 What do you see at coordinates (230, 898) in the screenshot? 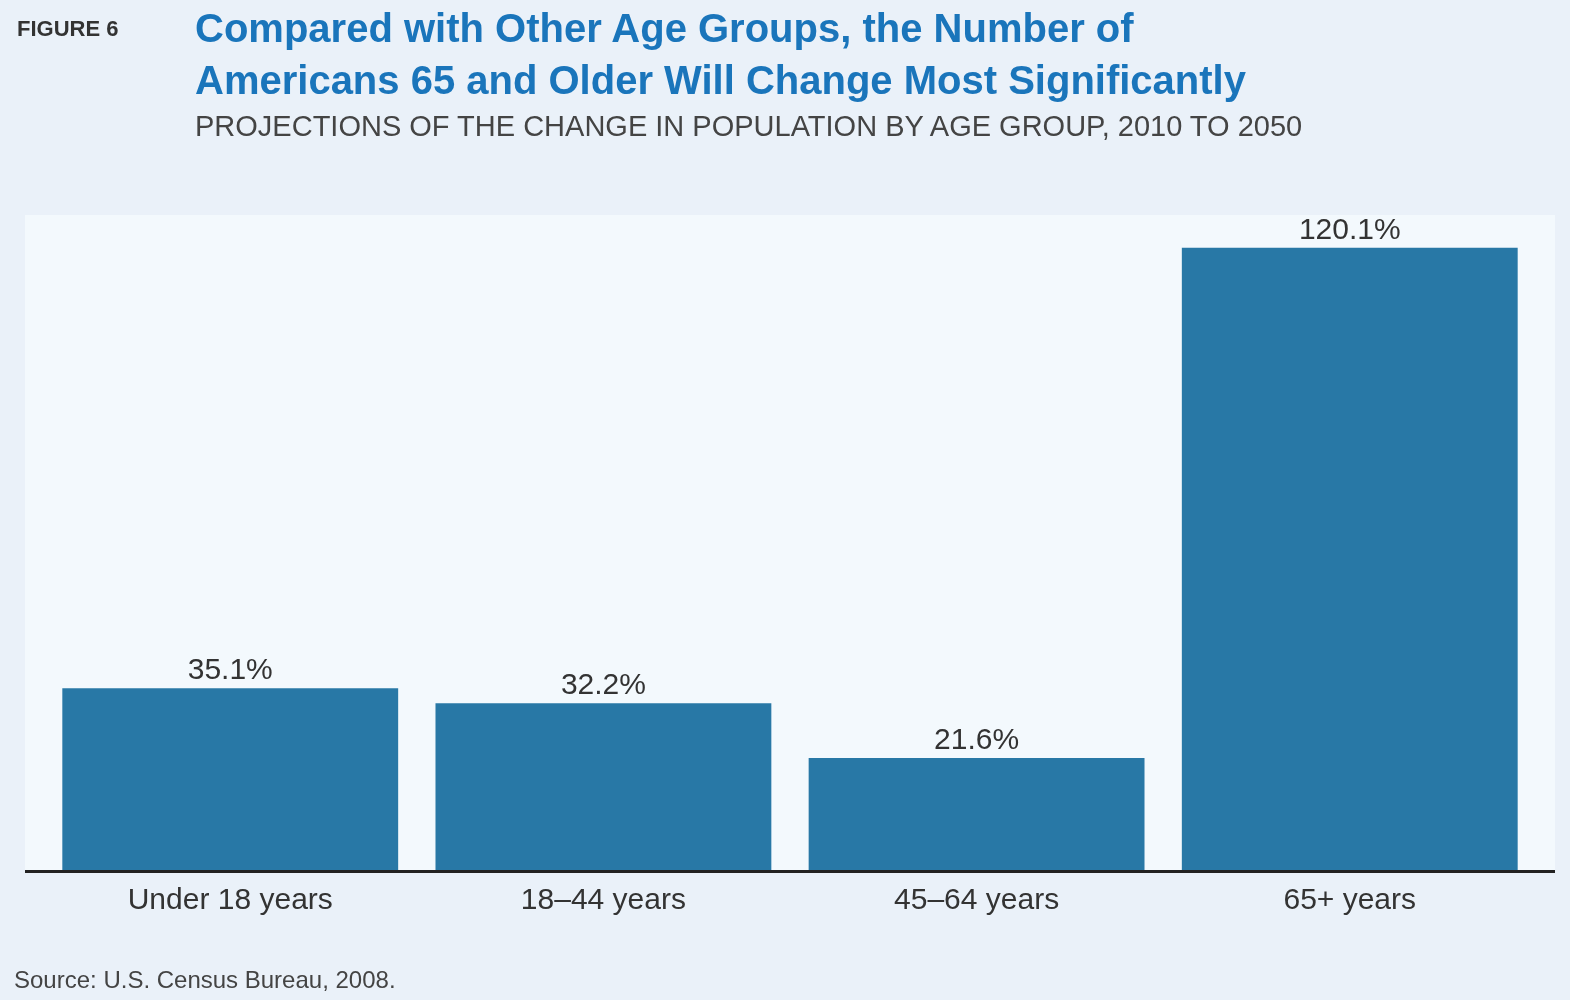
I see `x-tick-label: Under 18 years` at bounding box center [230, 898].